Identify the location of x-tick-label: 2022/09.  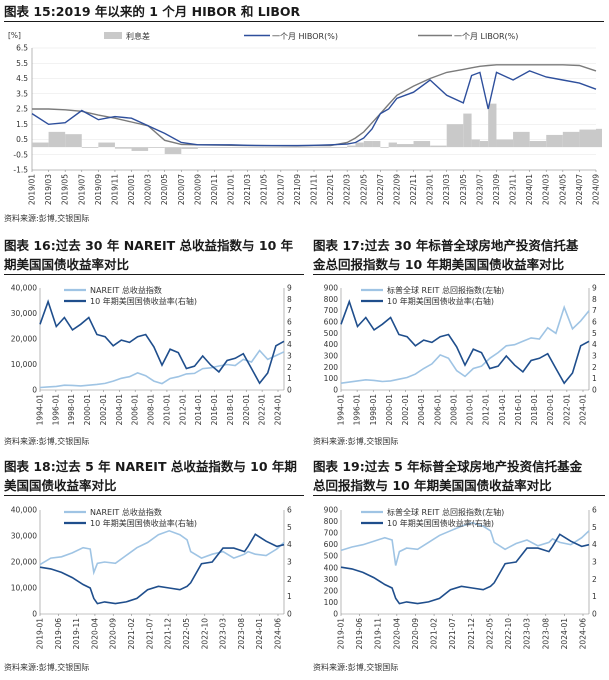
(396, 189).